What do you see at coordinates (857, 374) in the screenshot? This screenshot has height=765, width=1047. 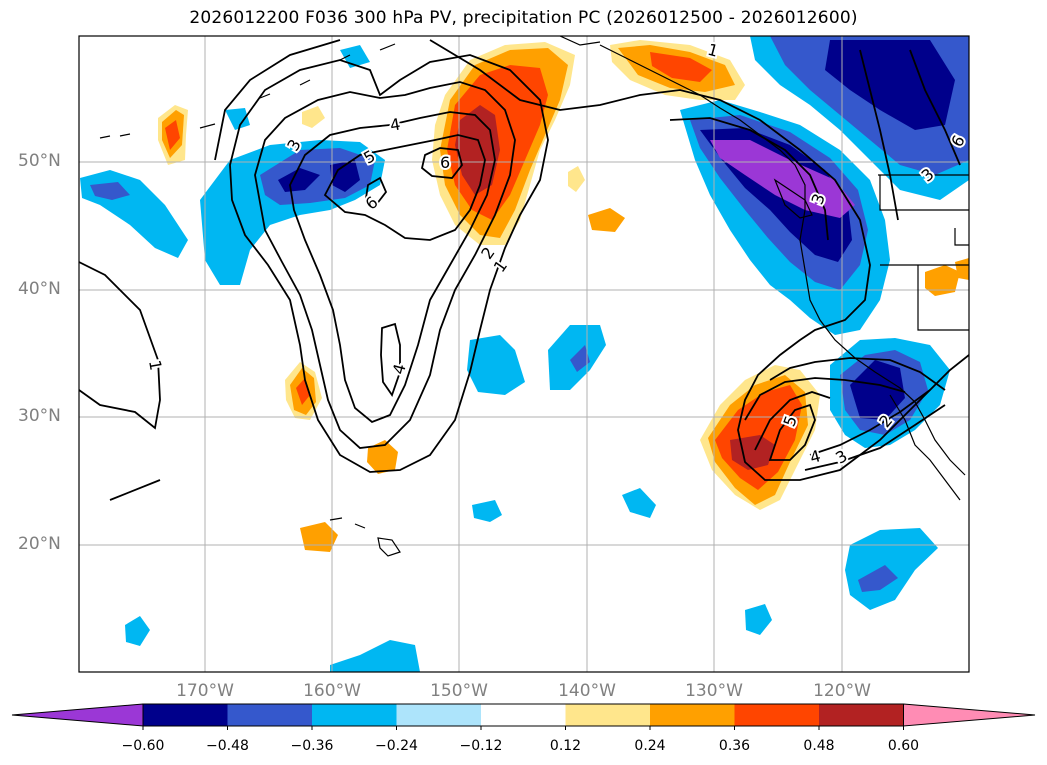 I see `pv-contour-2-se` at bounding box center [857, 374].